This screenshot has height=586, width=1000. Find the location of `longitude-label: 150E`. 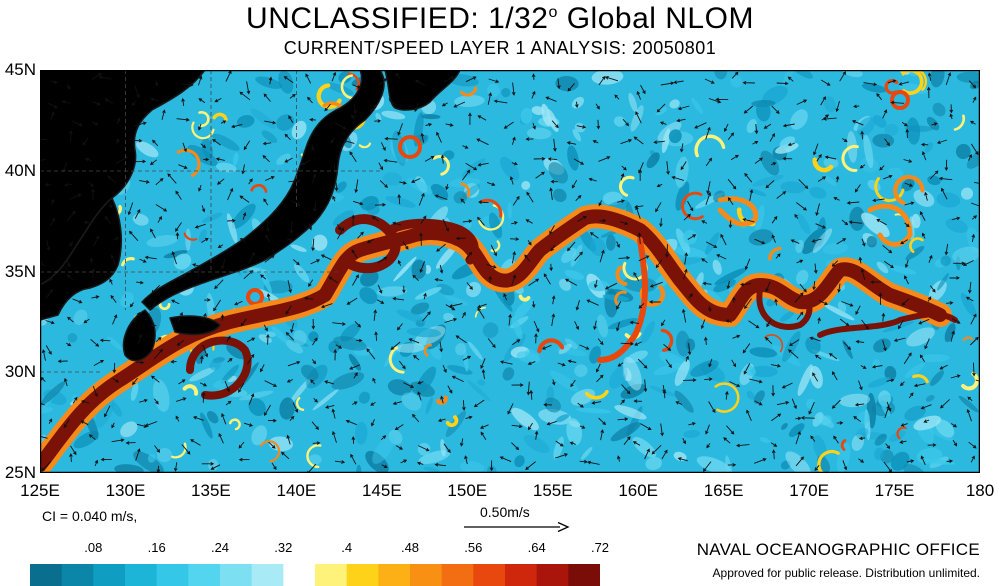

longitude-label: 150E is located at coordinates (467, 490).